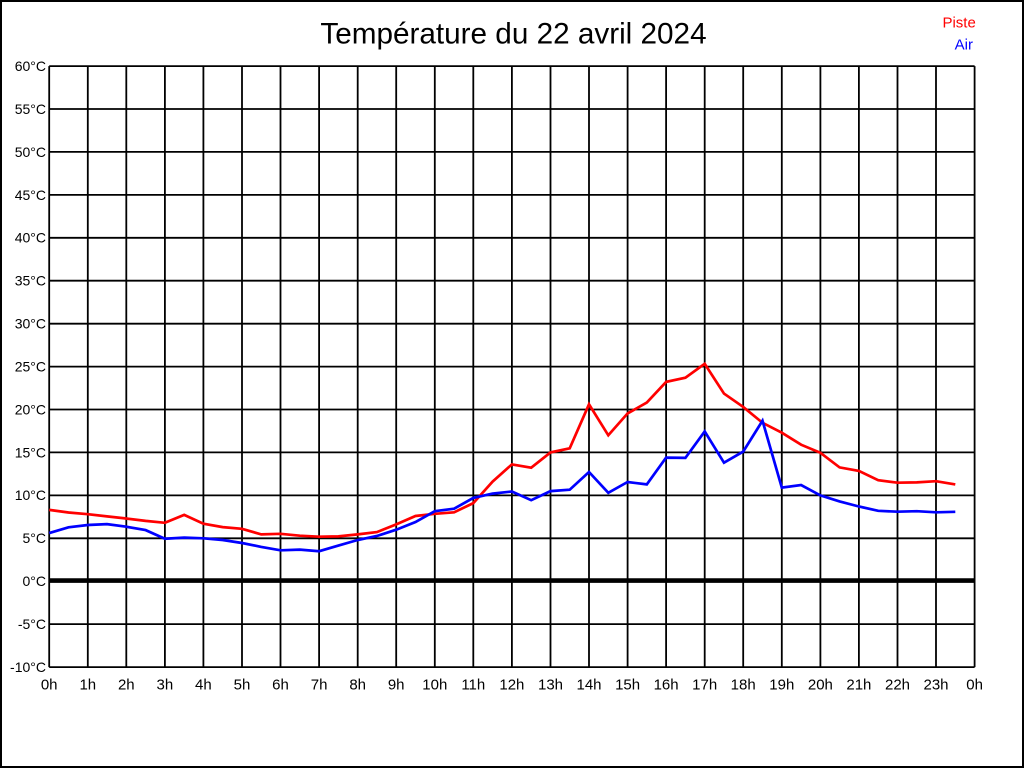 Image resolution: width=1024 pixels, height=768 pixels. What do you see at coordinates (511, 684) in the screenshot?
I see `svg-text: 12h` at bounding box center [511, 684].